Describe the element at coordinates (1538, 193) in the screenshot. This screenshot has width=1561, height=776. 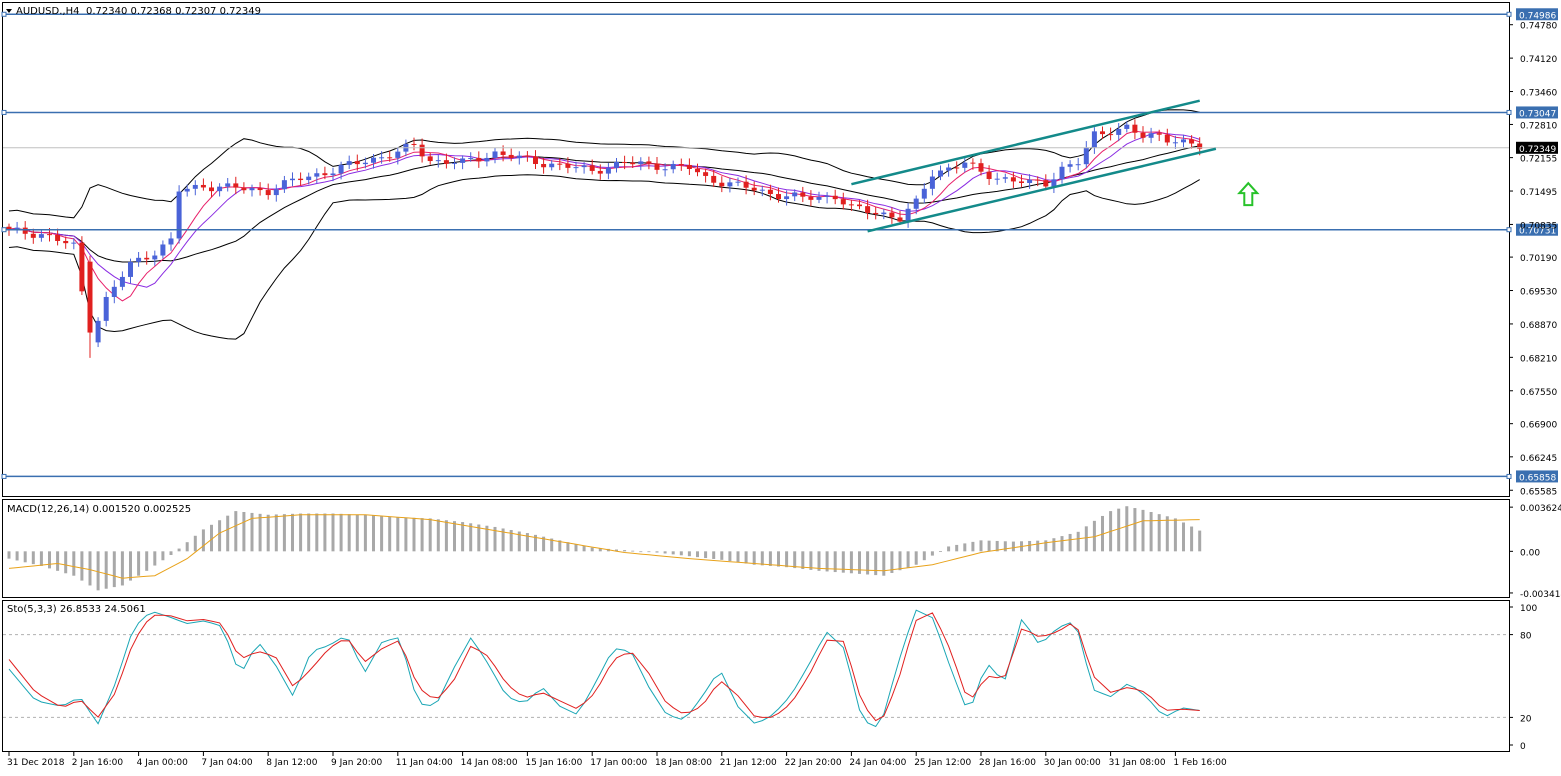
I see `price-axis-label: 0.71495` at that location.